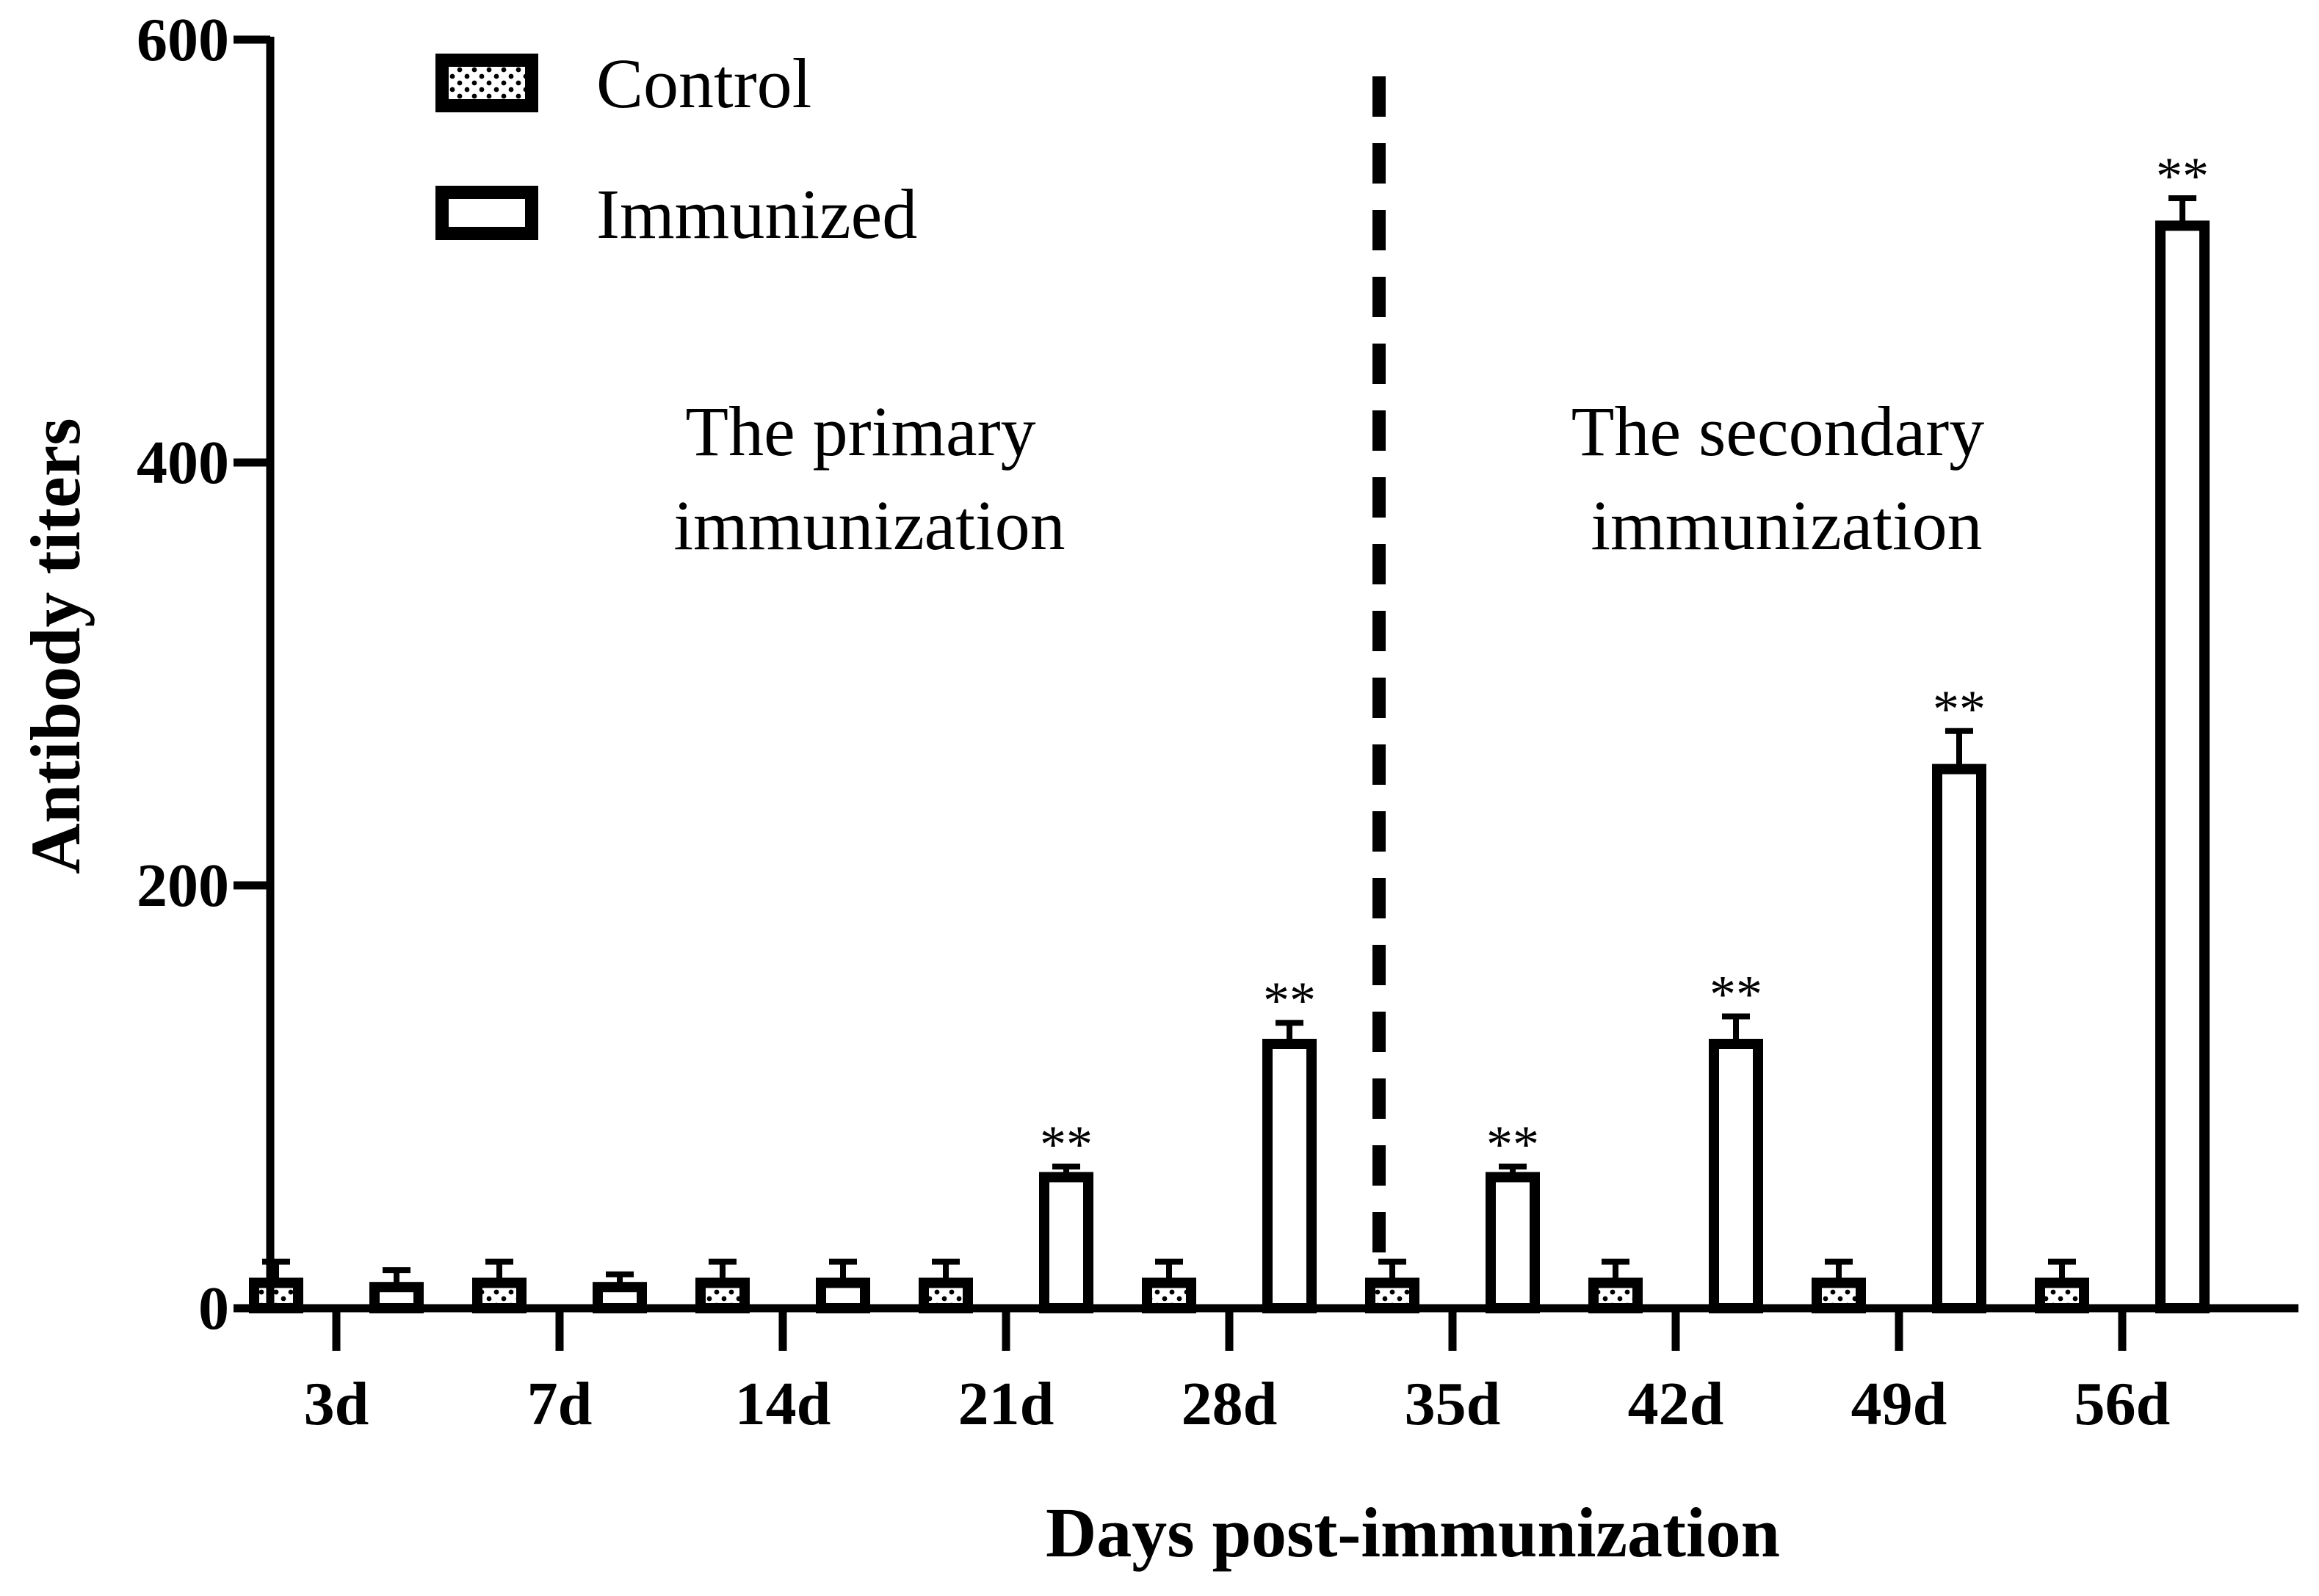  I want to click on significance-label-56d: **, so click(2182, 176).